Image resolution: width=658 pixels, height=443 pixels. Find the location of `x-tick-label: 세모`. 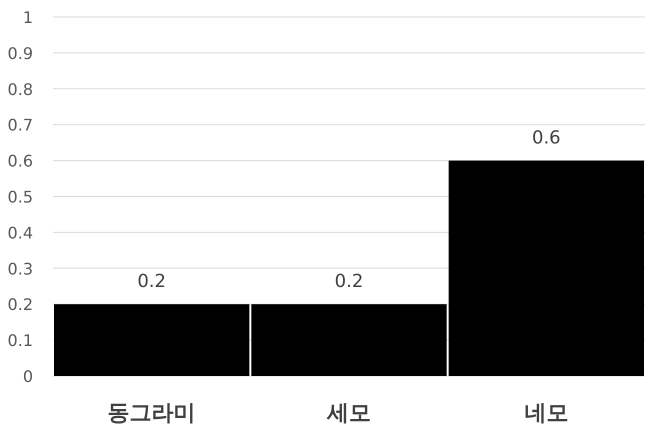

x-tick-label: 세모 is located at coordinates (348, 413).